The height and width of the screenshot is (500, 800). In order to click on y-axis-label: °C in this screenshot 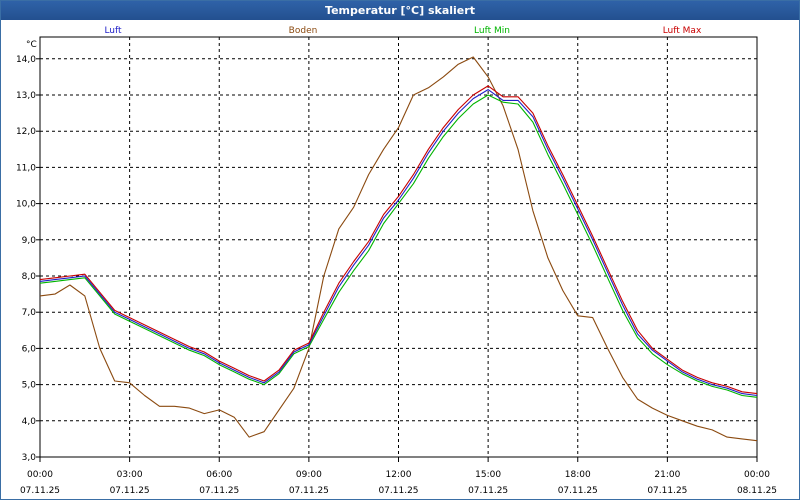, I will do `click(31, 45)`.